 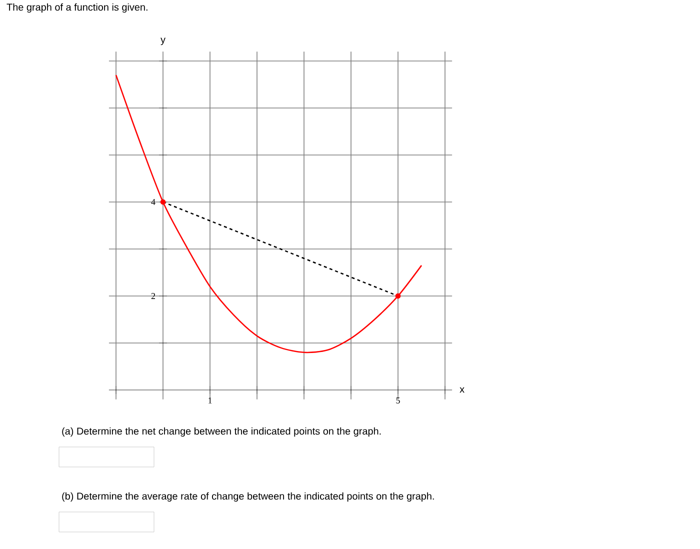 I want to click on y-tick-label: 2, so click(x=153, y=296).